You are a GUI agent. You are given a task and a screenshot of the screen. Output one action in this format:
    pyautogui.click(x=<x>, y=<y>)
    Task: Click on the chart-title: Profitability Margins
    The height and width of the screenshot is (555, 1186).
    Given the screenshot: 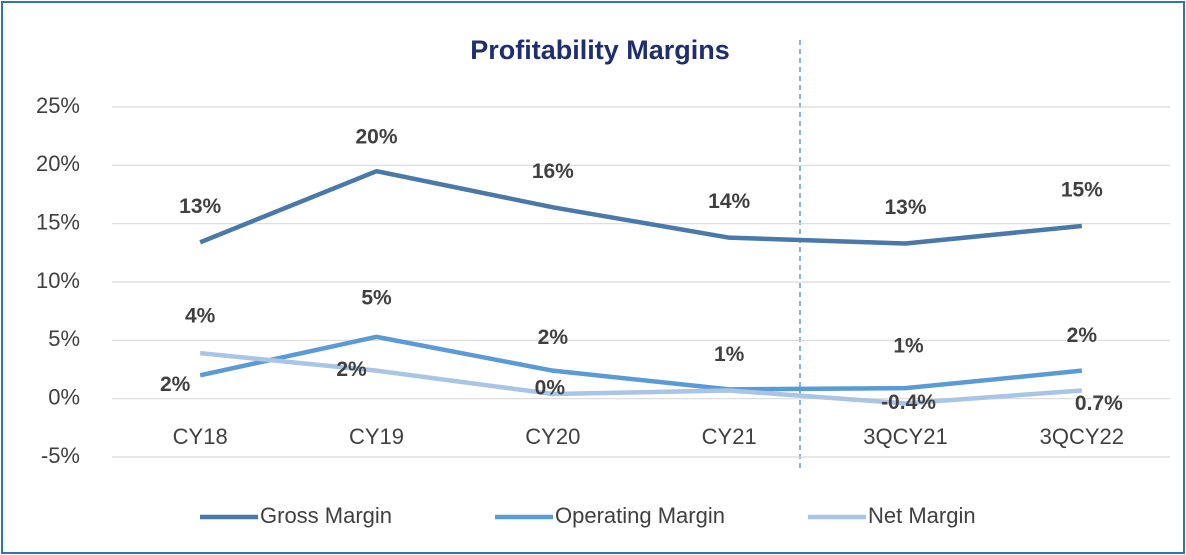 What is the action you would take?
    pyautogui.click(x=600, y=50)
    